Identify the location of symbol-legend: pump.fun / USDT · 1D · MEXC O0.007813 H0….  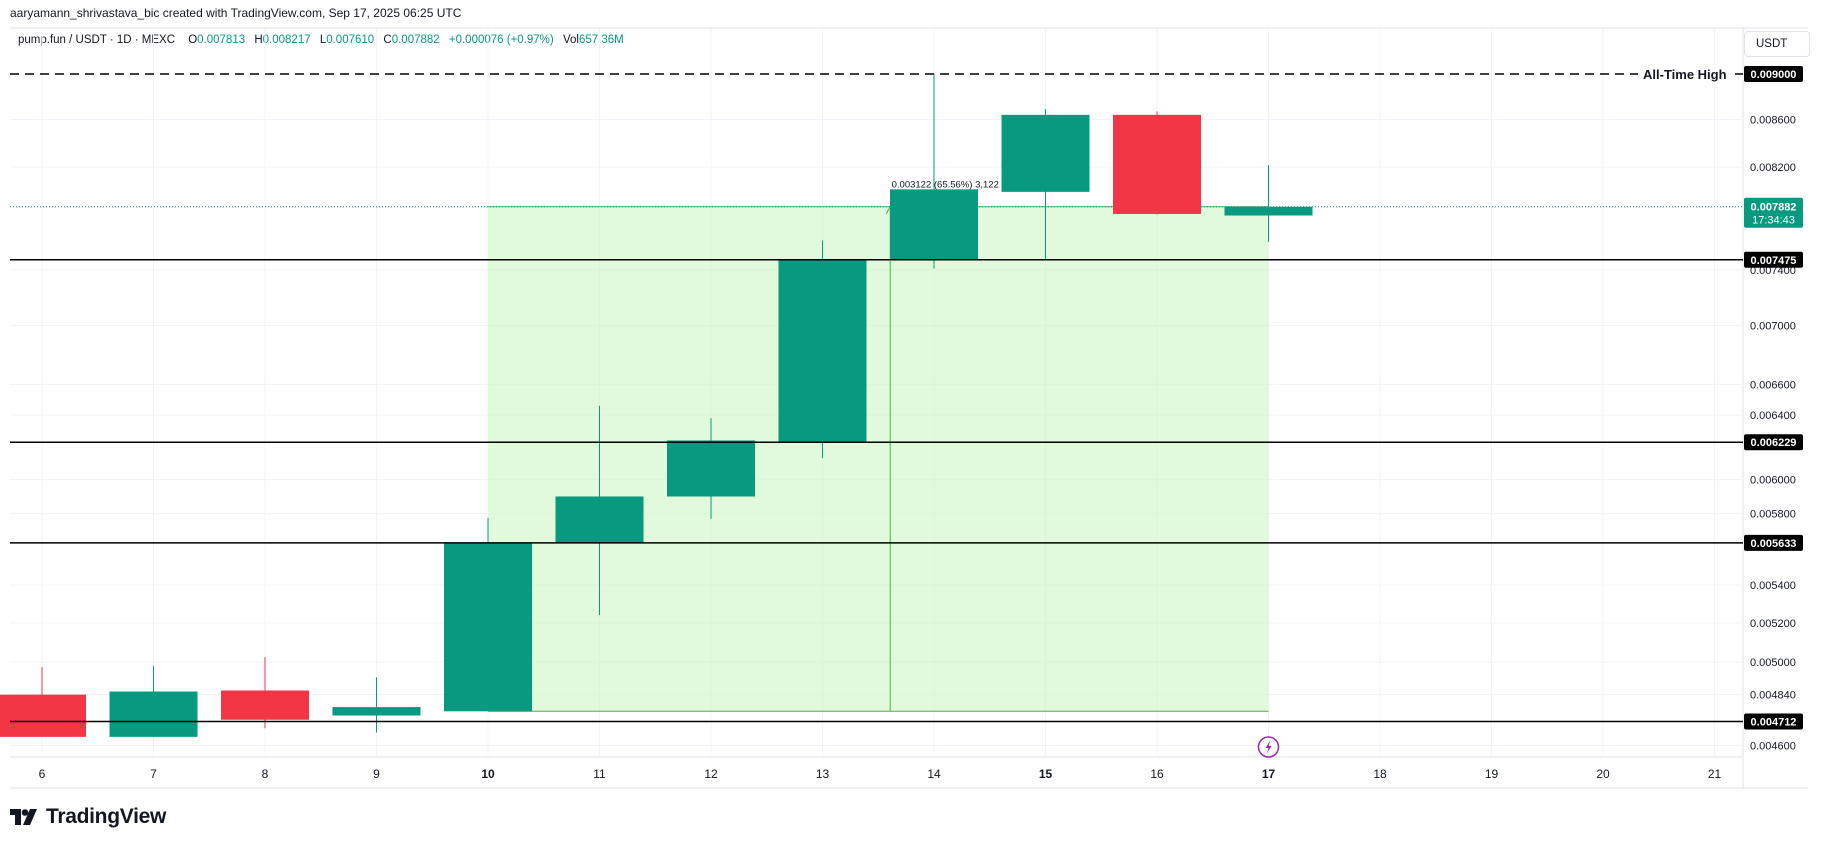
(324, 40).